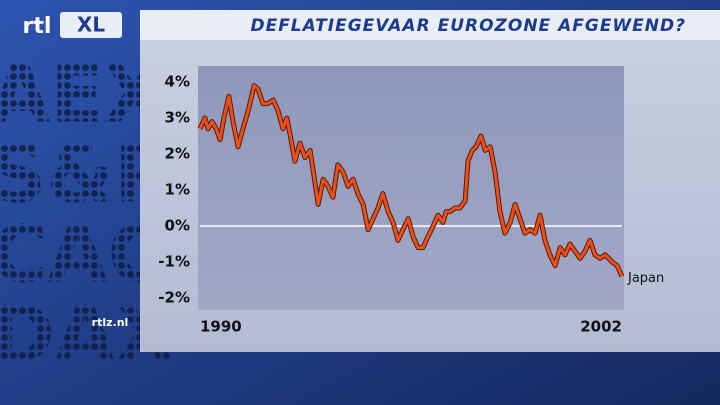 This screenshot has height=405, width=720. I want to click on title-bar, so click(430, 25).